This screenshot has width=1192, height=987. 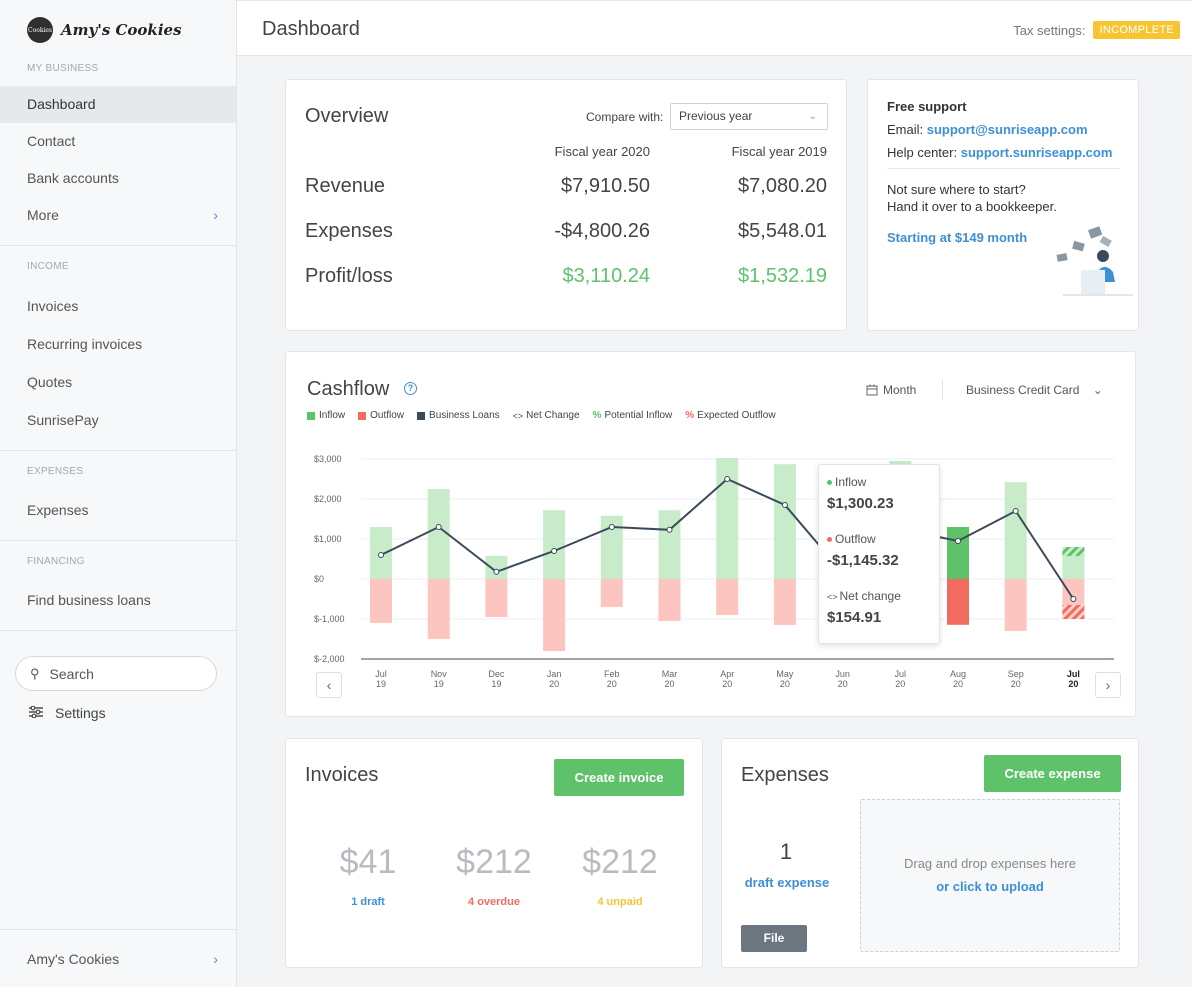 I want to click on label: Outflow, so click(x=855, y=539).